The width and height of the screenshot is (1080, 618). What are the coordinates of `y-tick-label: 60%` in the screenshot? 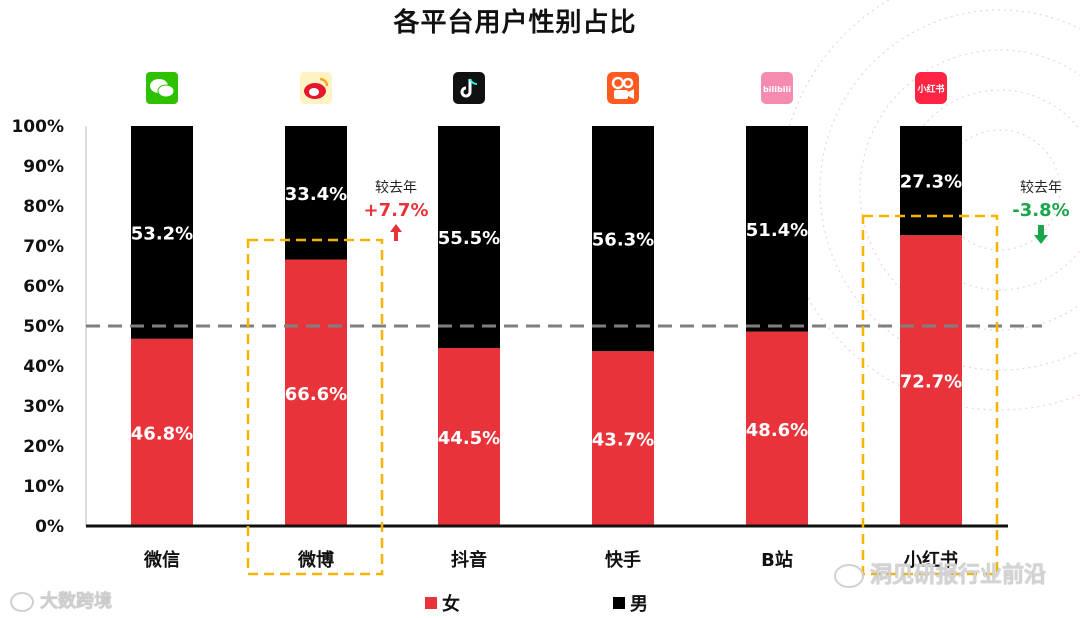 It's located at (43, 287).